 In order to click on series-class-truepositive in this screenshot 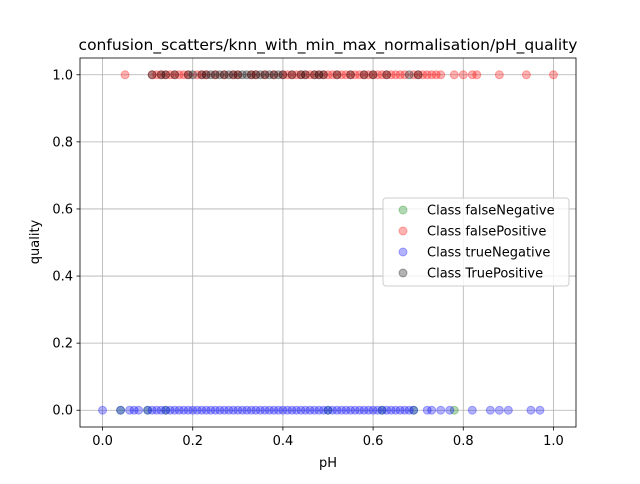, I will do `click(285, 75)`.